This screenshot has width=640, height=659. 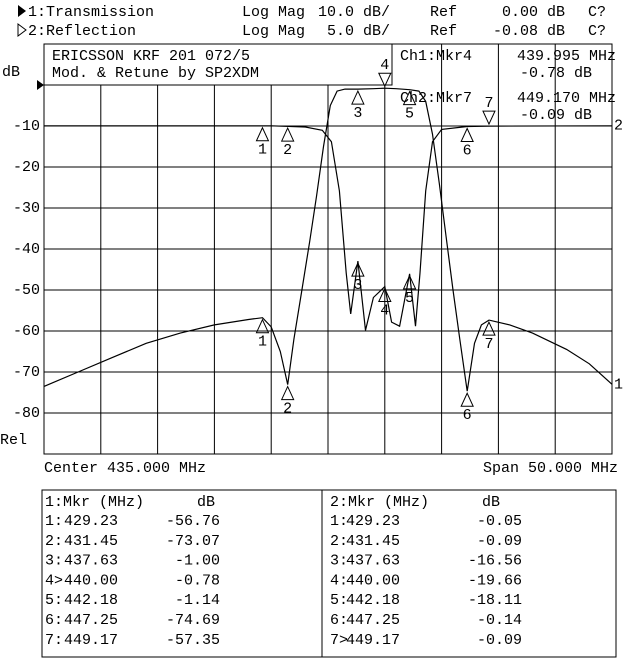 I want to click on channel-scale: 5.0 dB/, so click(x=358, y=31).